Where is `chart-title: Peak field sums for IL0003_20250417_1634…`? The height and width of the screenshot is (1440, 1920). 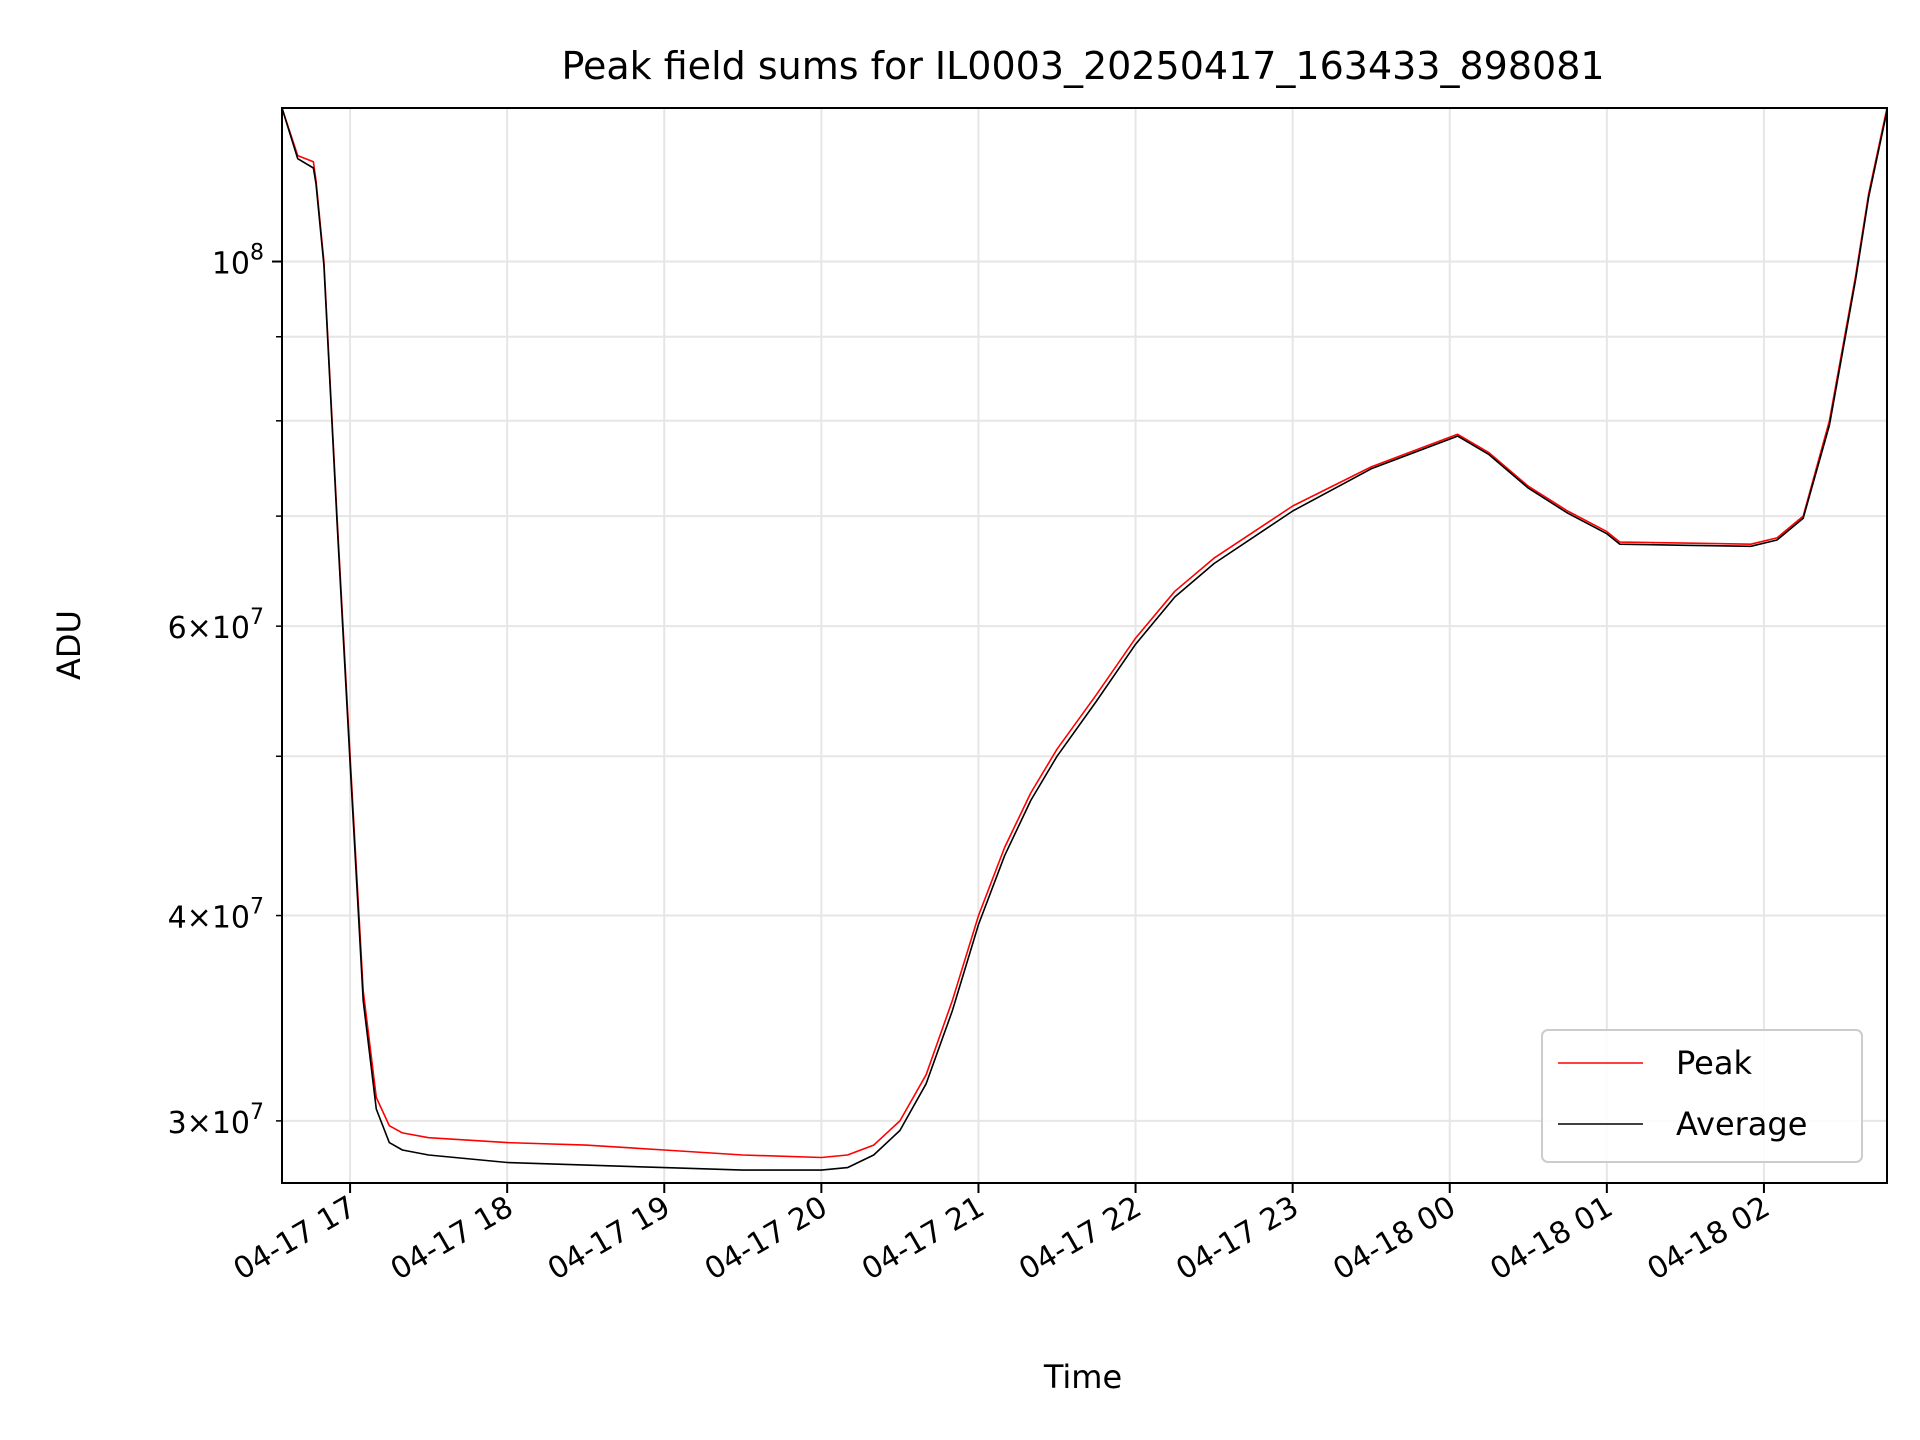
chart-title: Peak field sums for IL0003_20250417_1634… is located at coordinates (1082, 66).